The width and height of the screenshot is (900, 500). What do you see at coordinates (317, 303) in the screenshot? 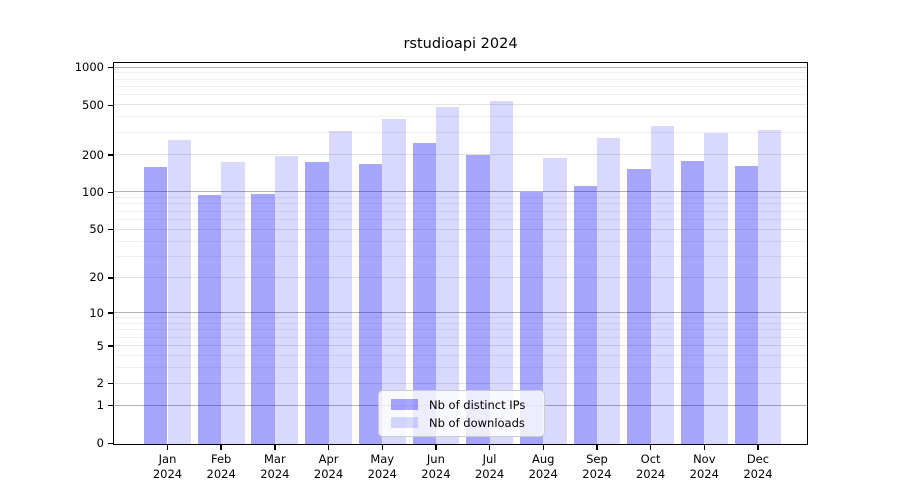
I see `bar-ips-apr` at bounding box center [317, 303].